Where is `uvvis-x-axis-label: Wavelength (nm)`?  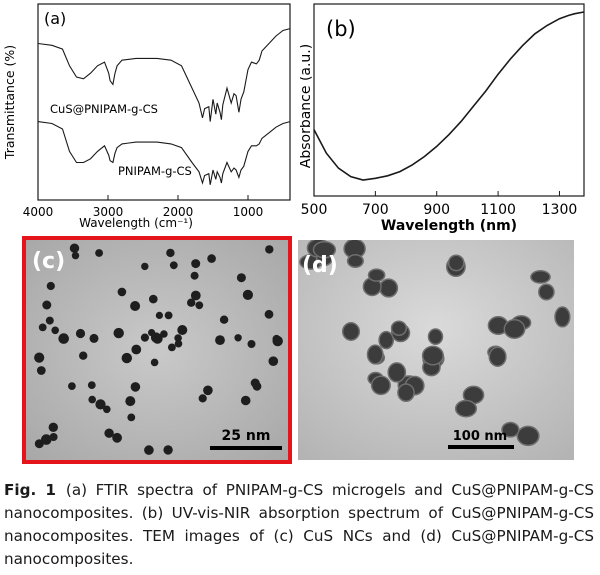 uvvis-x-axis-label: Wavelength (nm) is located at coordinates (449, 226).